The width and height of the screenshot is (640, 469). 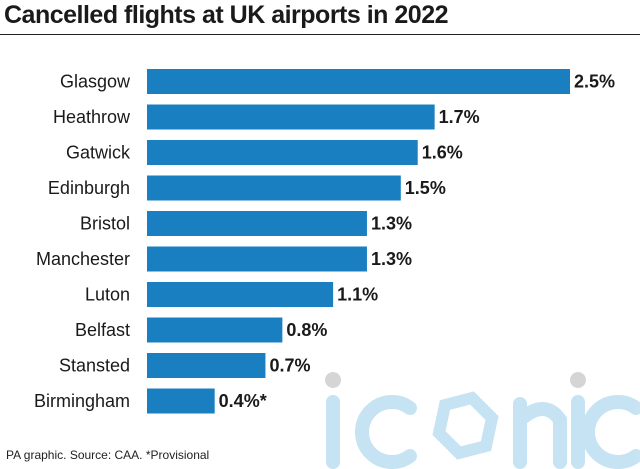 What do you see at coordinates (274, 188) in the screenshot?
I see `bar-edinburgh` at bounding box center [274, 188].